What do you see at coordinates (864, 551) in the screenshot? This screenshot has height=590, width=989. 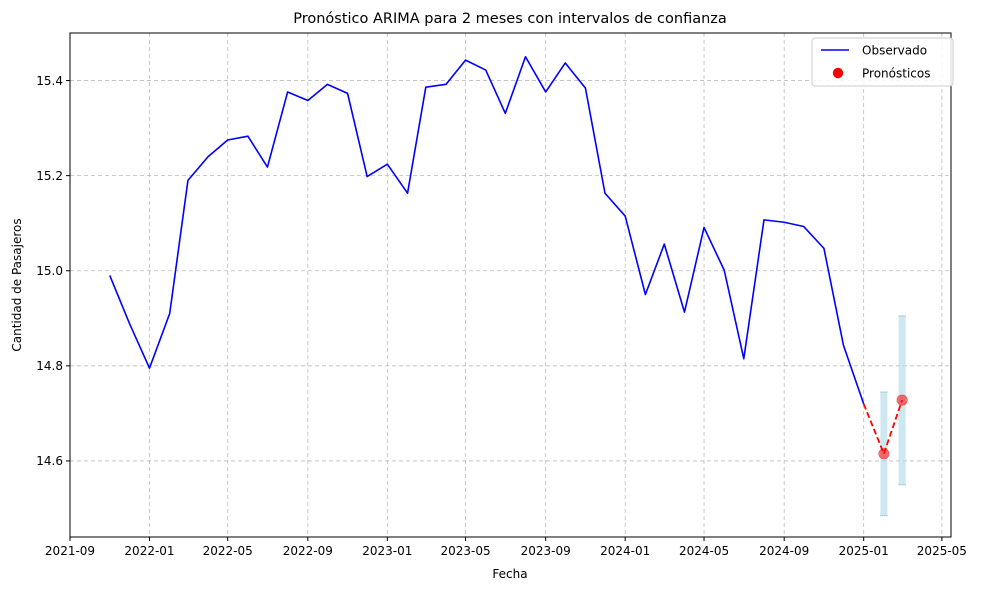 I see `x-tick-label: 2025-01` at bounding box center [864, 551].